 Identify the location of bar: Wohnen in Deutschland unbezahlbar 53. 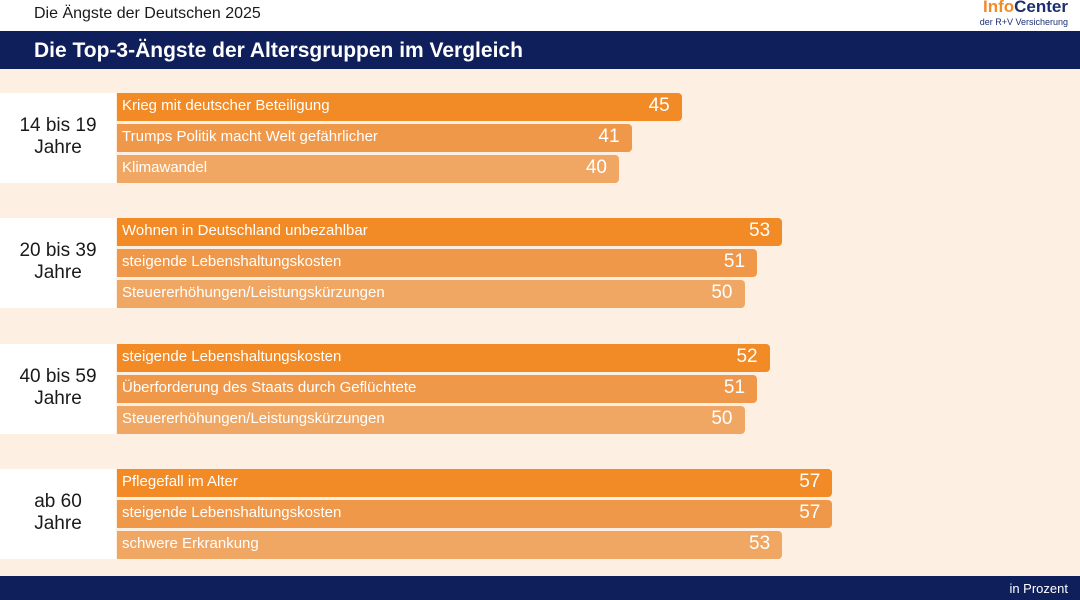
(450, 232).